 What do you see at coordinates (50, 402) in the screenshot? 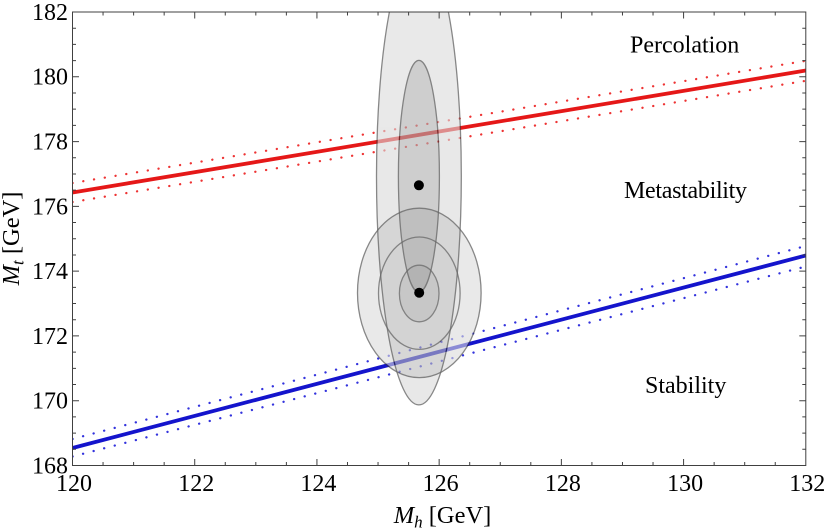
I see `svg-text: 170` at bounding box center [50, 402].